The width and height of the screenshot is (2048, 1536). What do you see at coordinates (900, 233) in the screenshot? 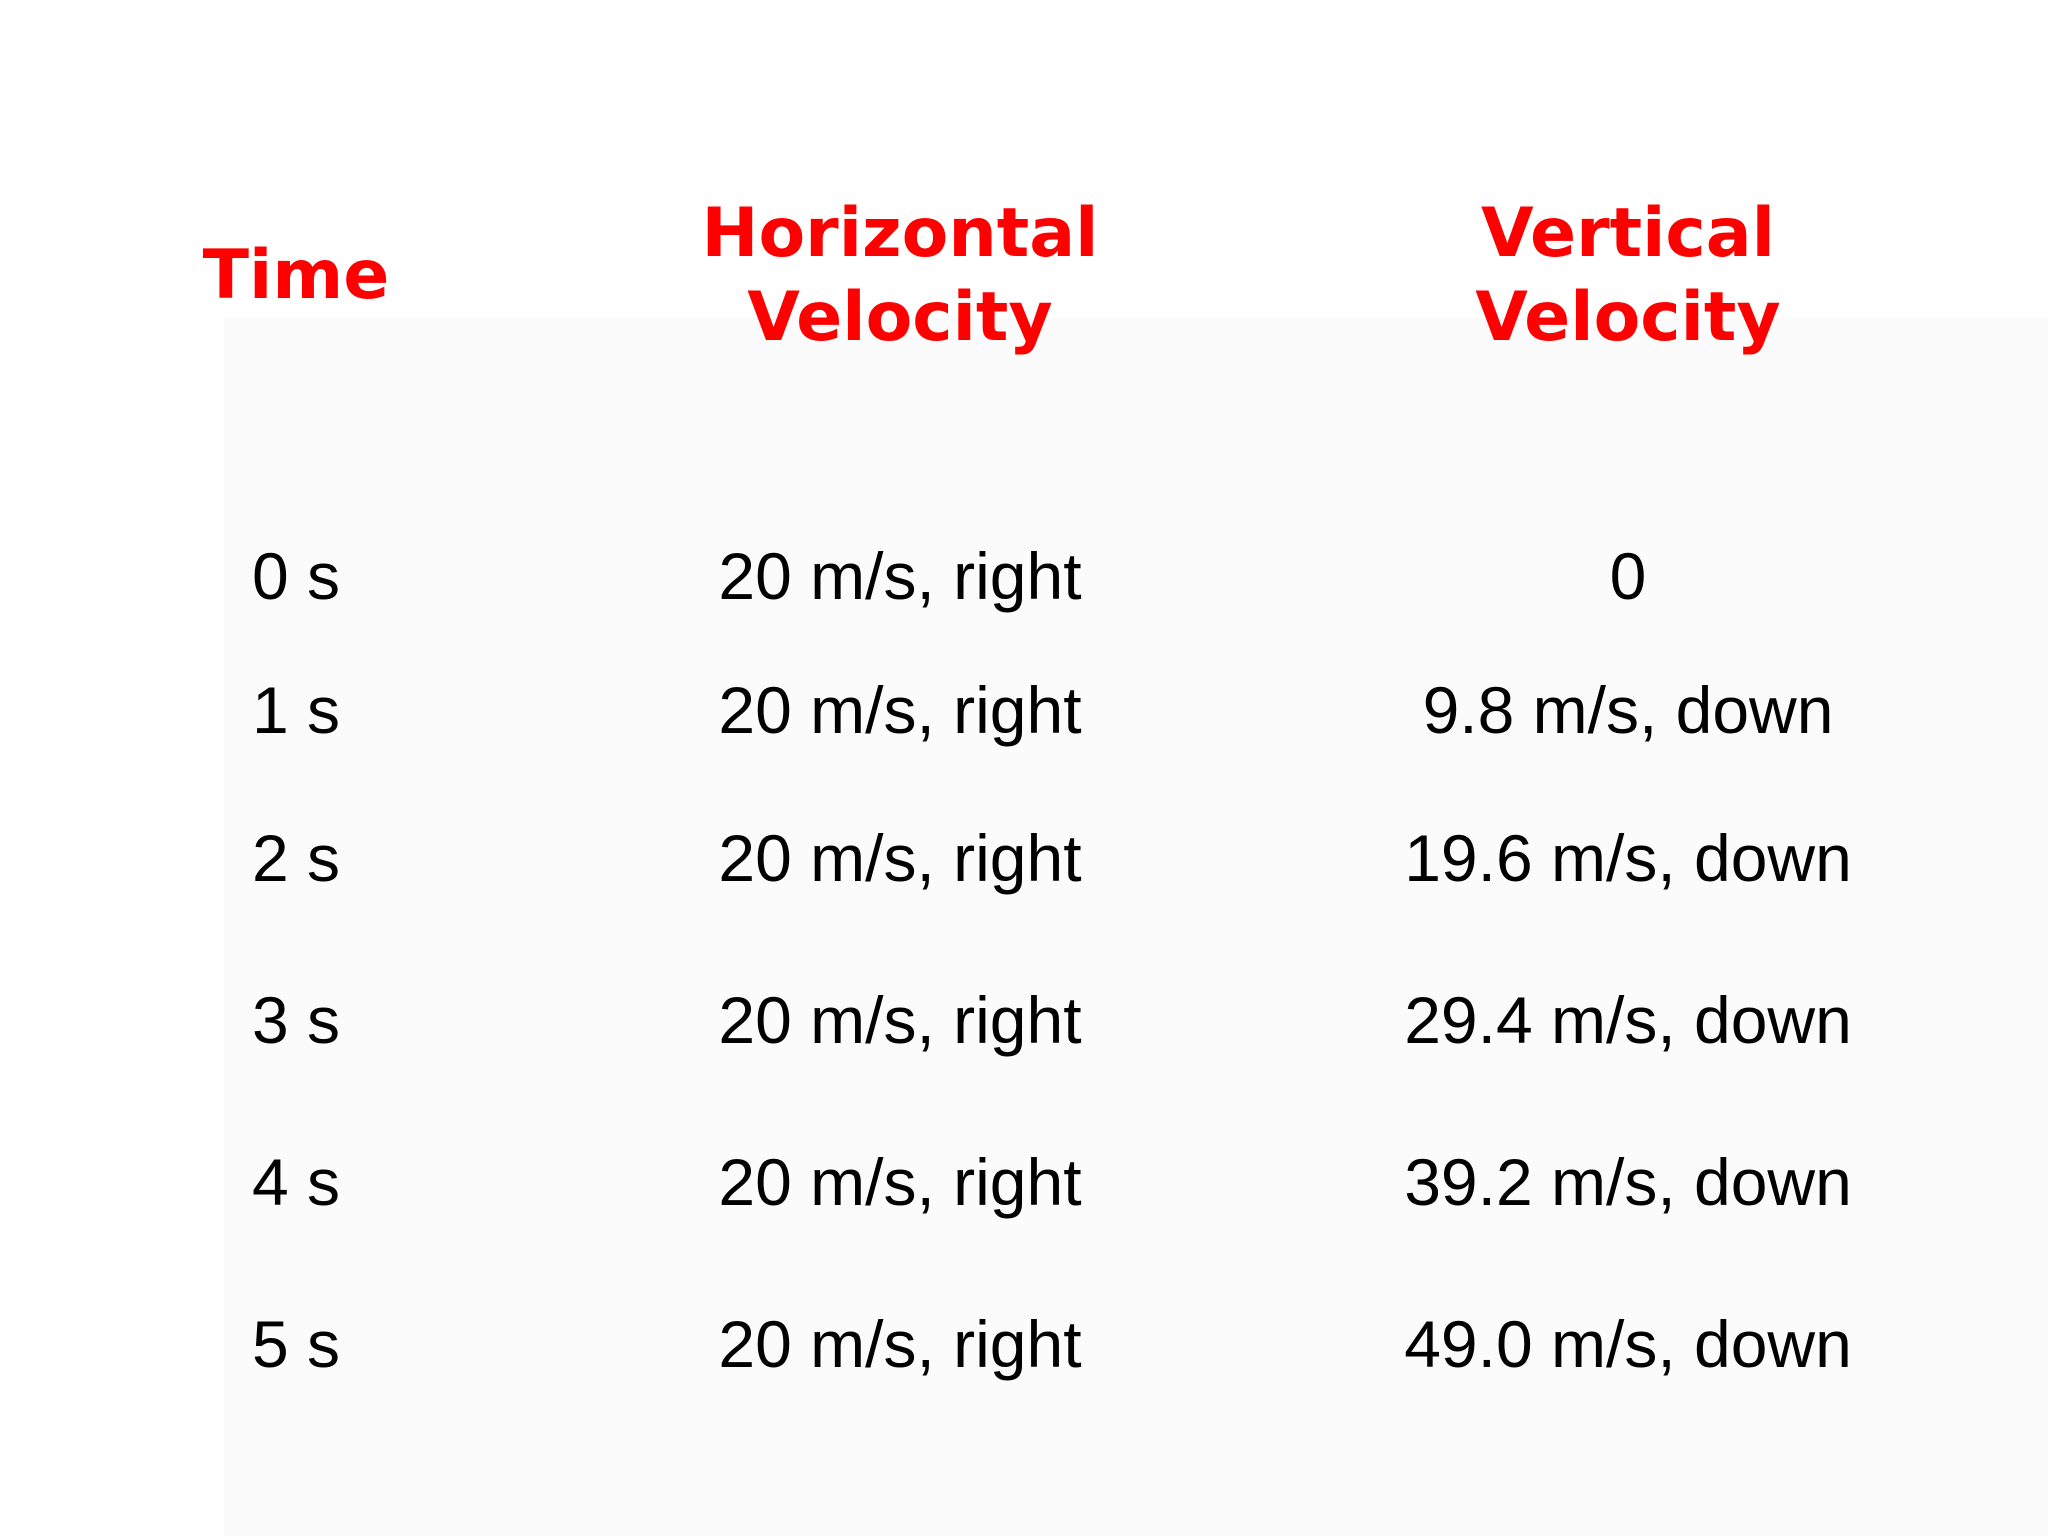
I see `header-horizontal-line1: Horizontal` at bounding box center [900, 233].